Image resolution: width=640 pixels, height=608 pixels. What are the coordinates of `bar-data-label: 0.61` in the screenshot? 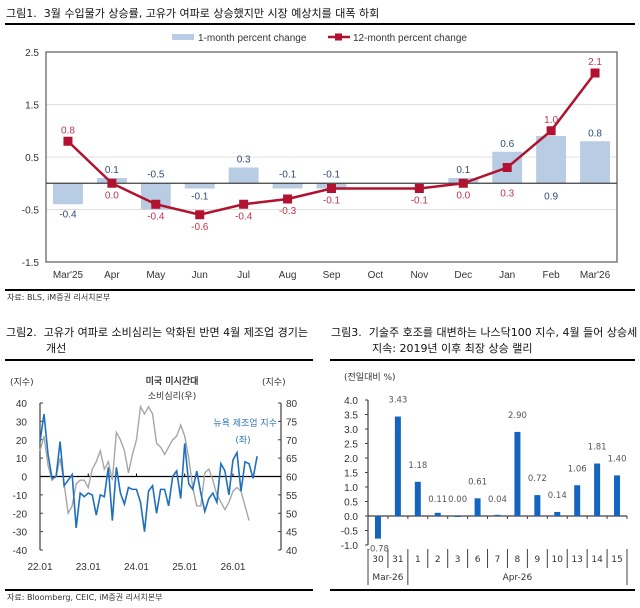 It's located at (477, 482).